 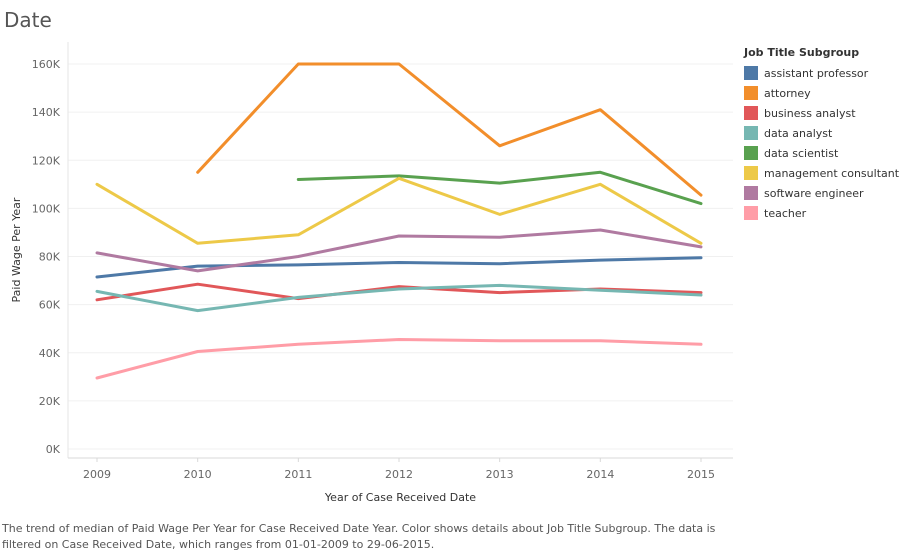 What do you see at coordinates (50, 305) in the screenshot?
I see `y-tick-label: 60K` at bounding box center [50, 305].